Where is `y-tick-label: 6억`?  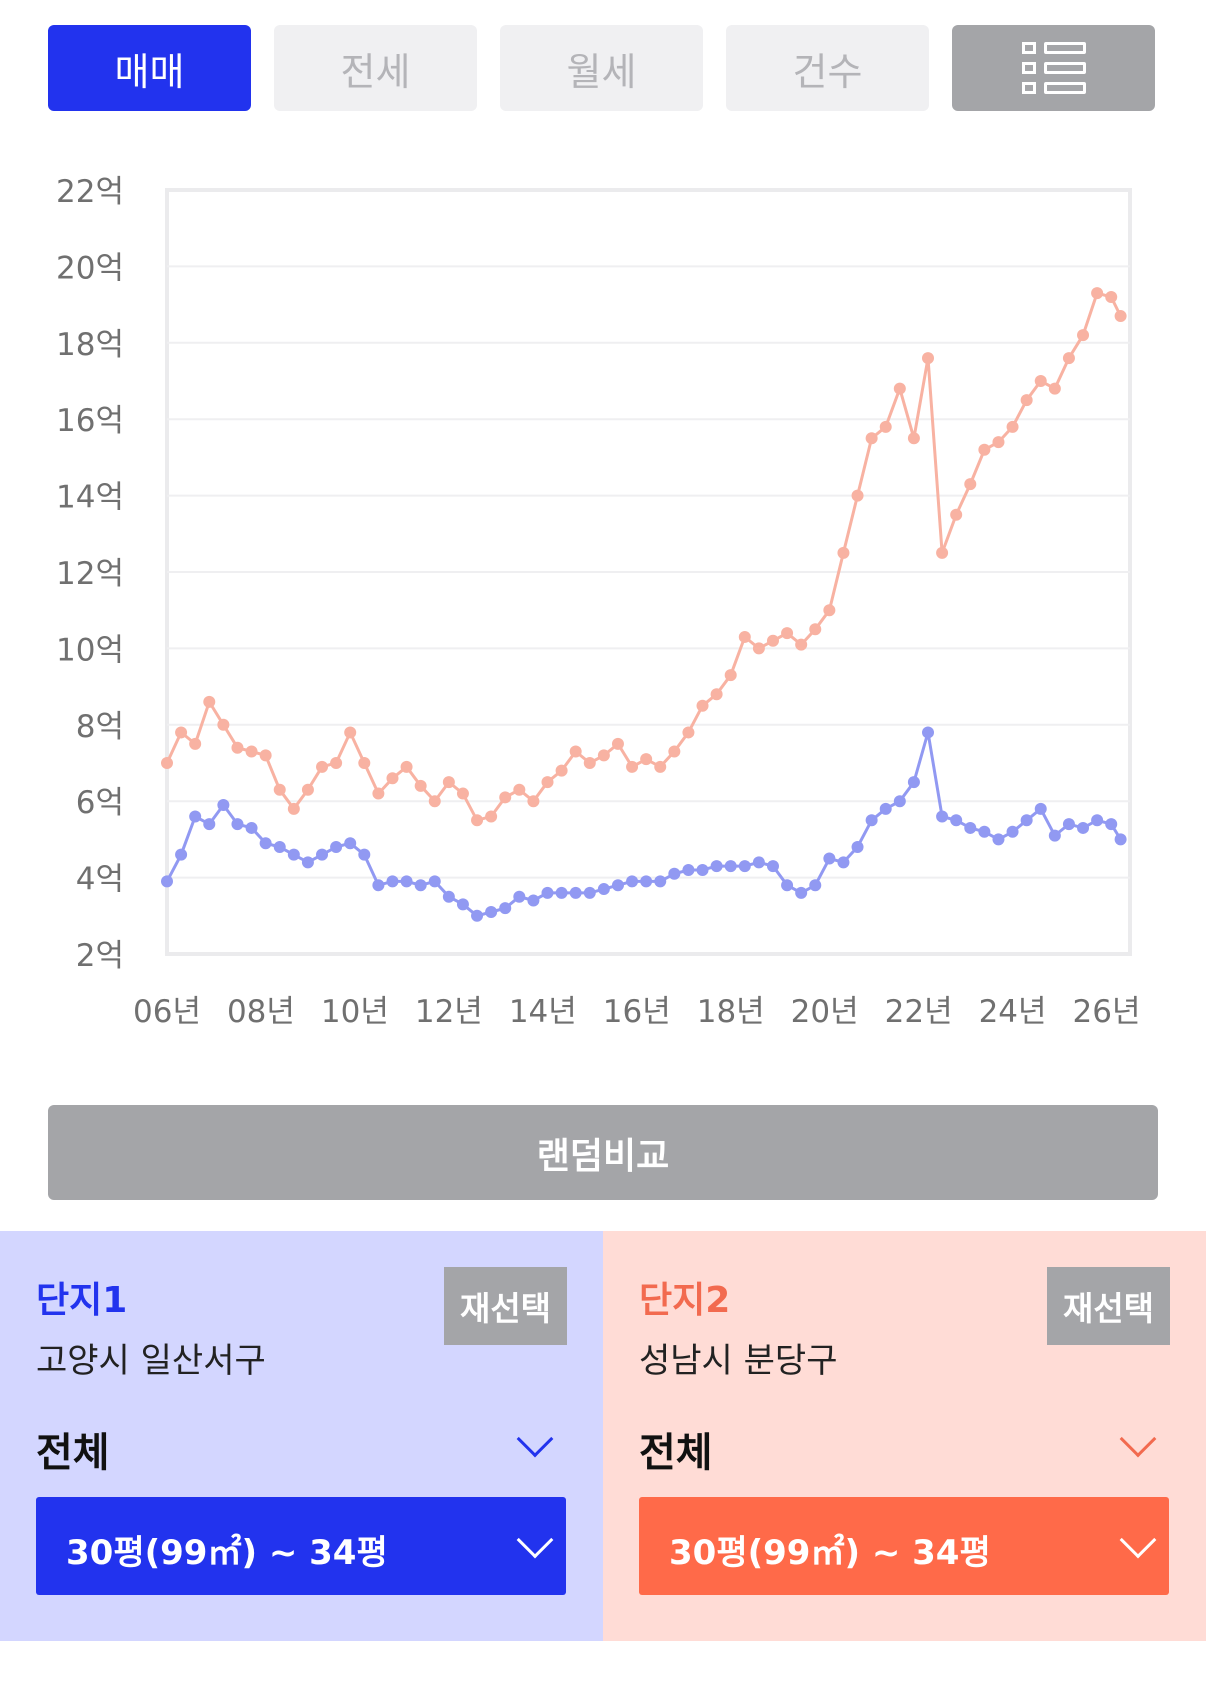 y-tick-label: 6억 is located at coordinates (100, 803).